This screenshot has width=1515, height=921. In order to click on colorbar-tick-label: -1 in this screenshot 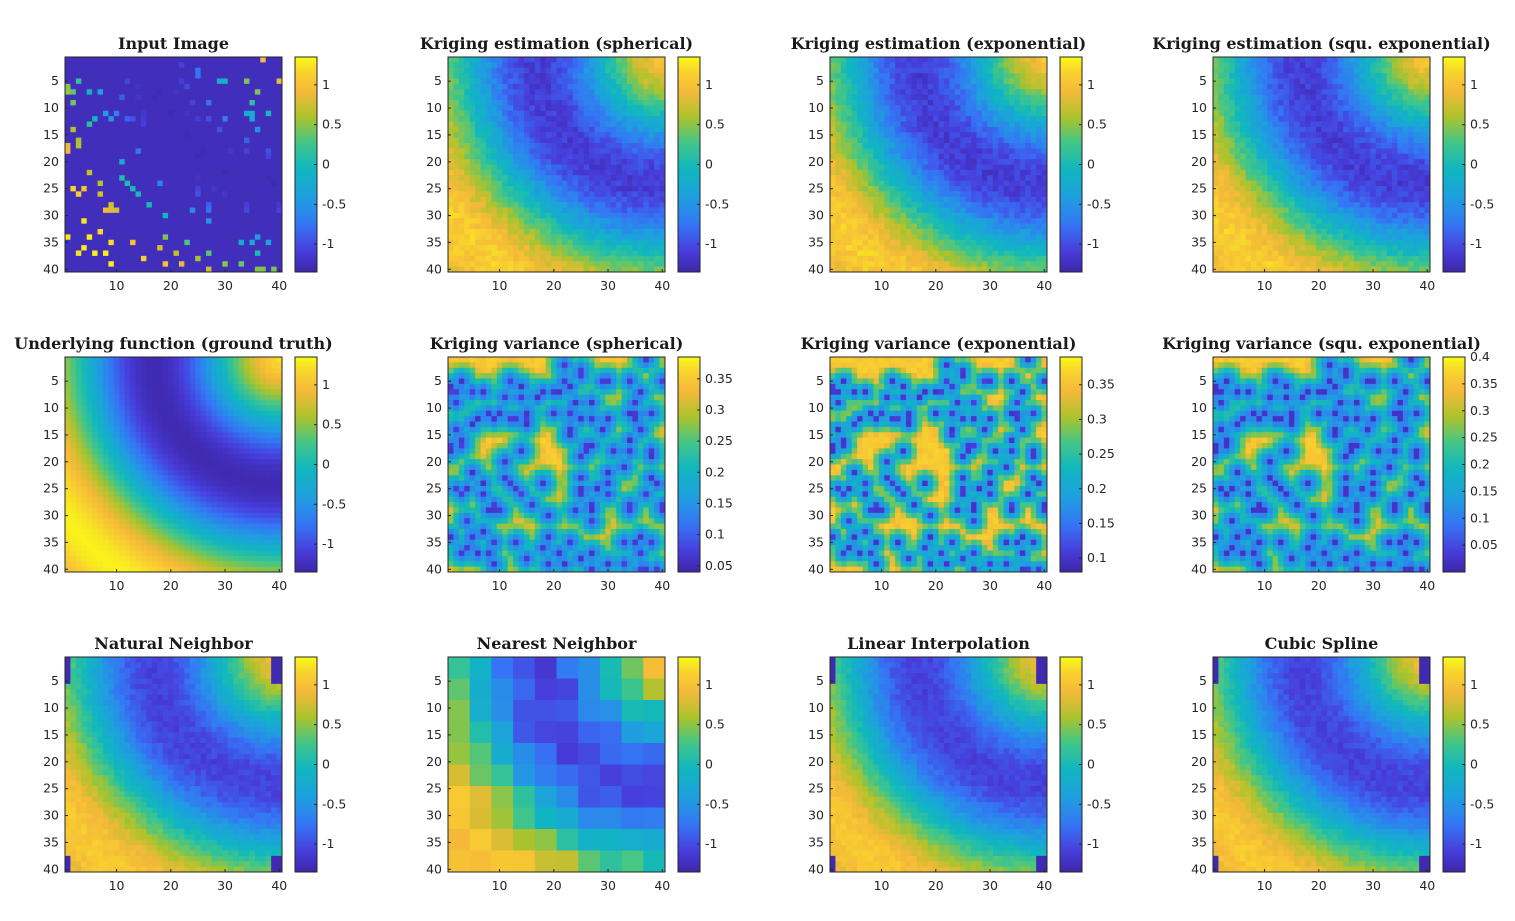, I will do `click(711, 243)`.